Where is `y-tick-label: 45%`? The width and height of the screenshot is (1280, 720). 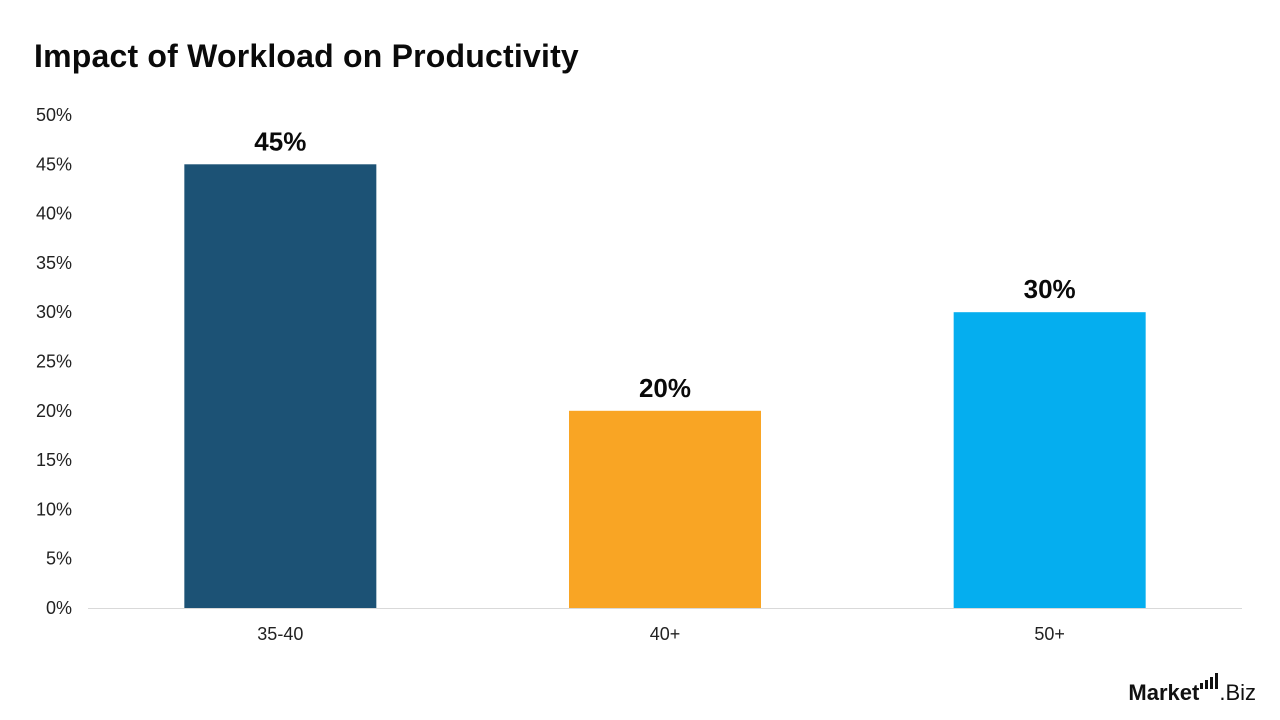
y-tick-label: 45% is located at coordinates (54, 164).